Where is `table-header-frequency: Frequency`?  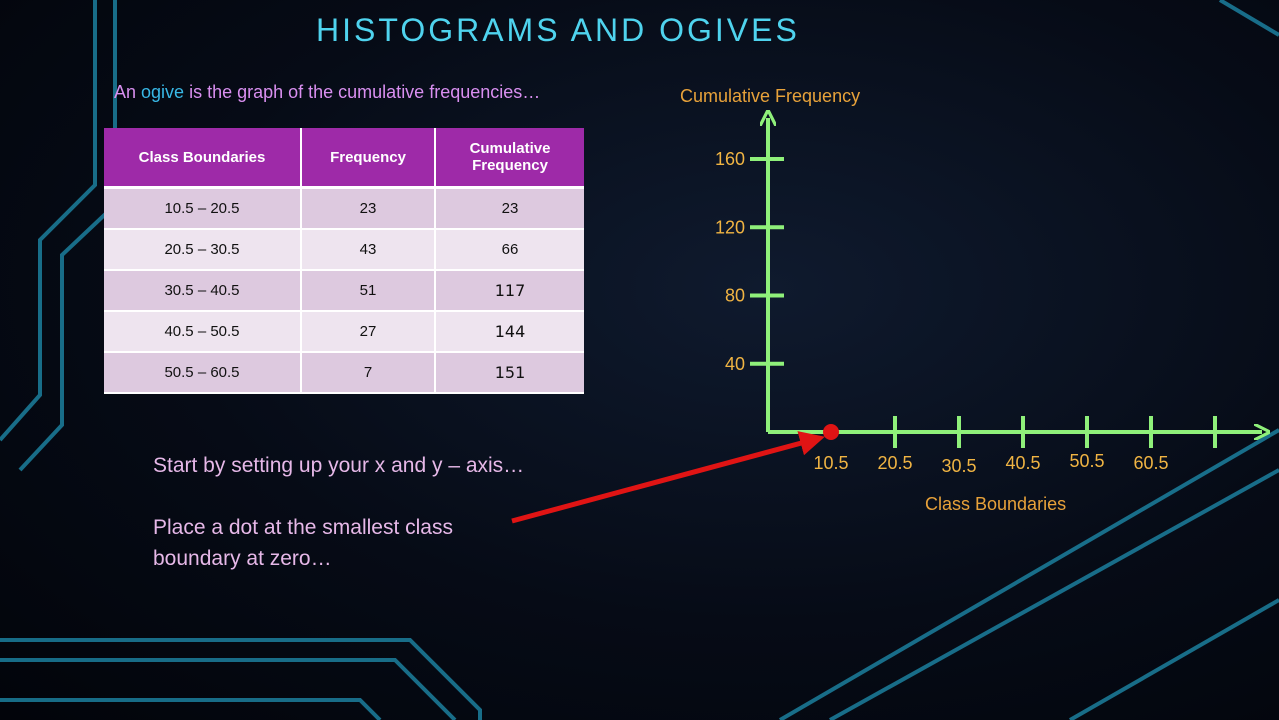
table-header-frequency: Frequency is located at coordinates (368, 158).